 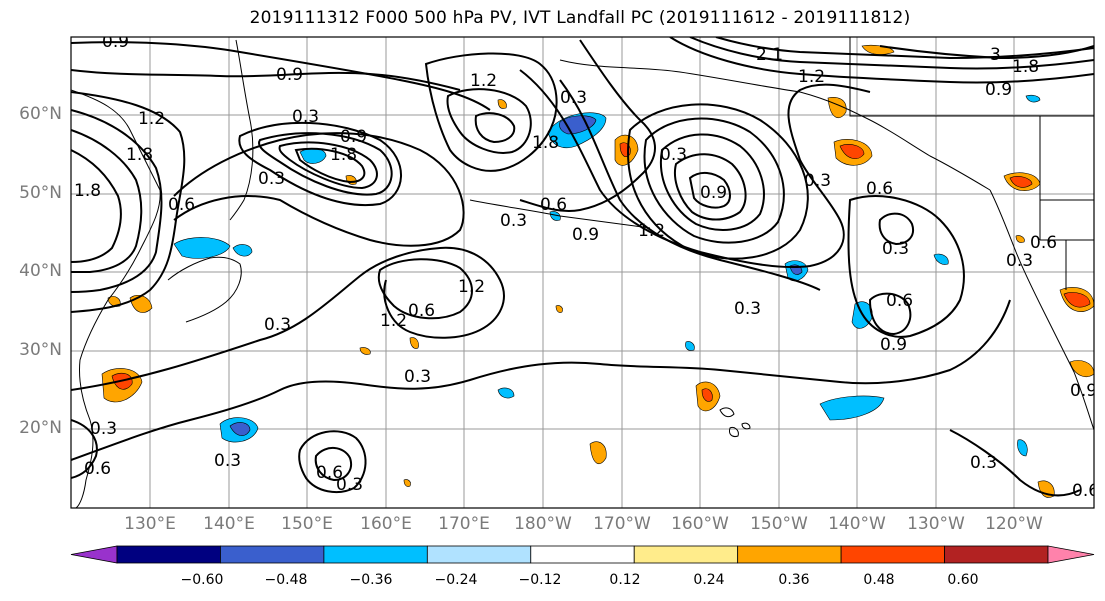 I want to click on colorbar-tick: −0.36, so click(x=371, y=580).